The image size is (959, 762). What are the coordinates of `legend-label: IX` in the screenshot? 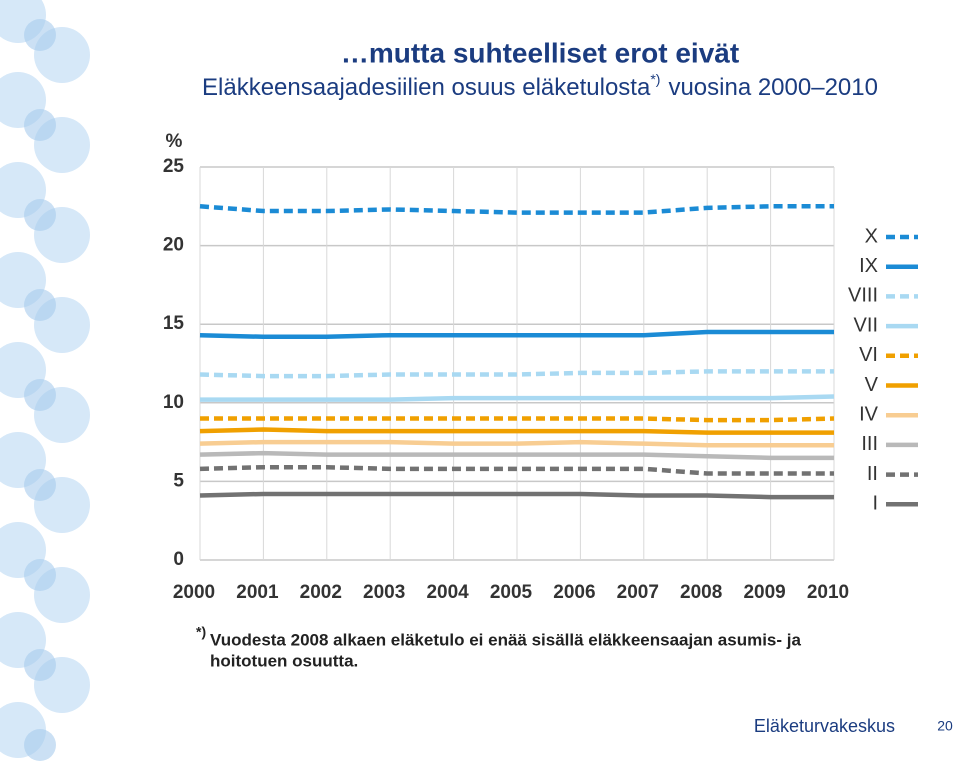 It's located at (868, 266).